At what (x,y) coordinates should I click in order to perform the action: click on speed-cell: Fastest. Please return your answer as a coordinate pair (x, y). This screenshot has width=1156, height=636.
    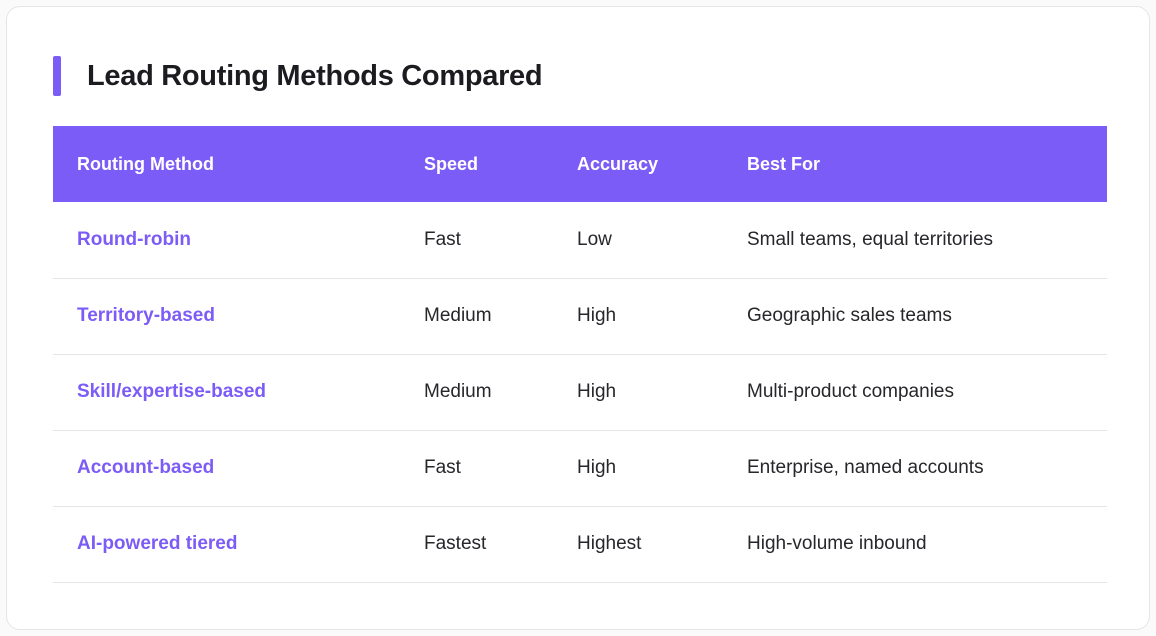
    Looking at the image, I should click on (476, 544).